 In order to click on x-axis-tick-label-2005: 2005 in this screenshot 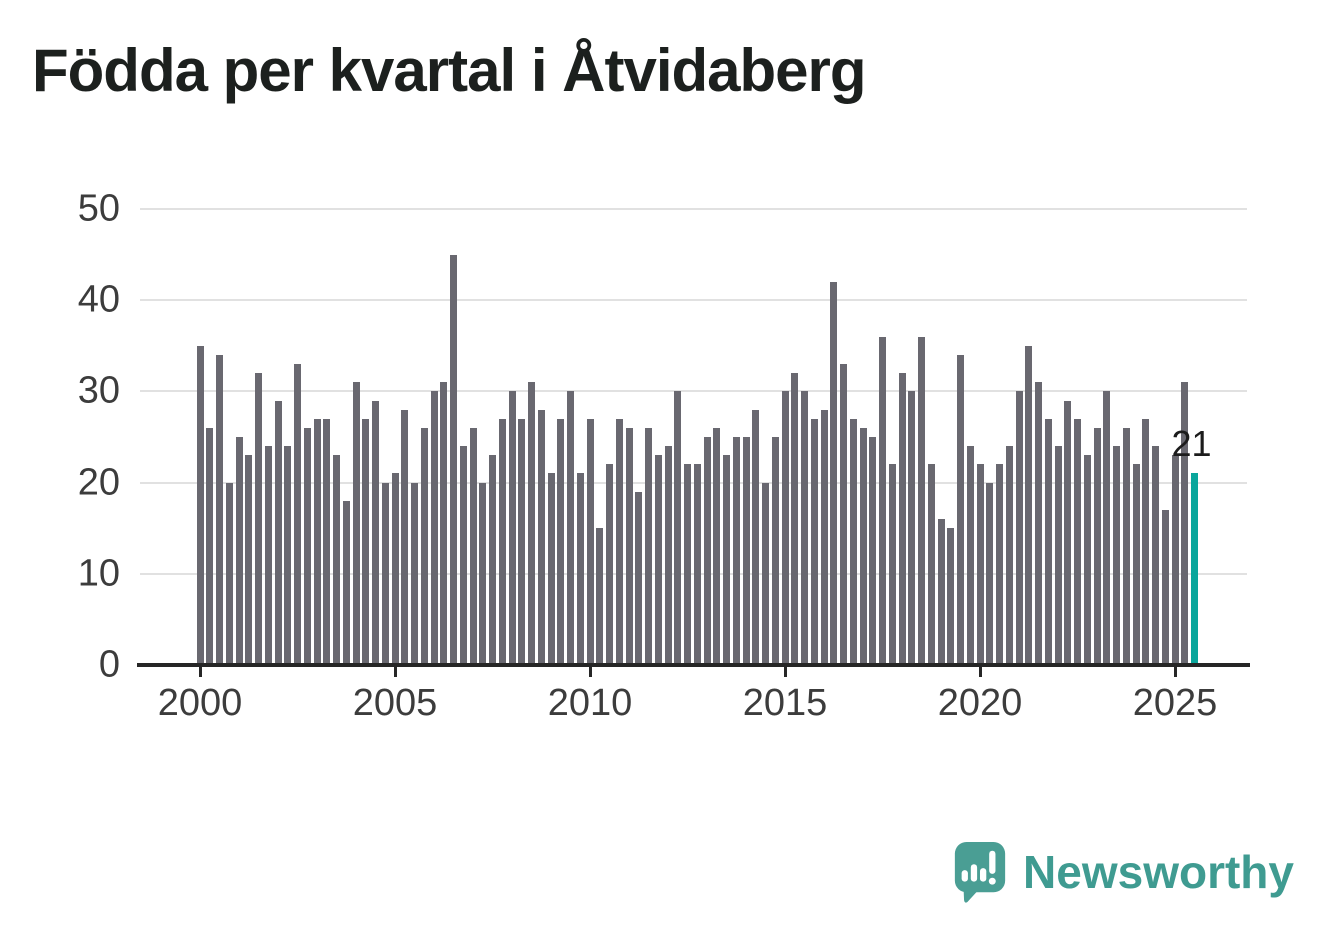, I will do `click(395, 703)`.